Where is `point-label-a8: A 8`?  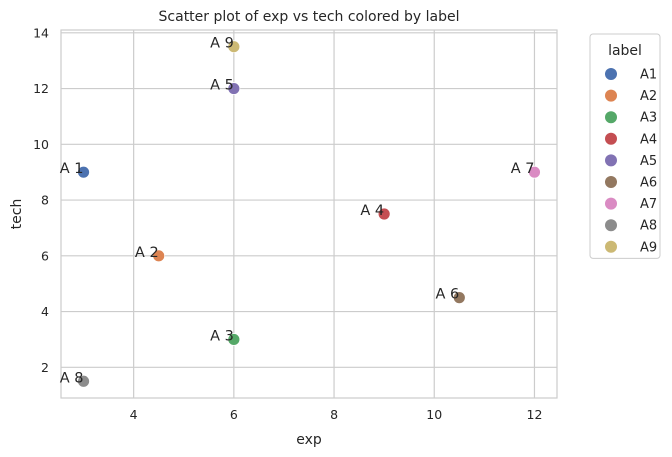 point-label-a8: A 8 is located at coordinates (72, 378).